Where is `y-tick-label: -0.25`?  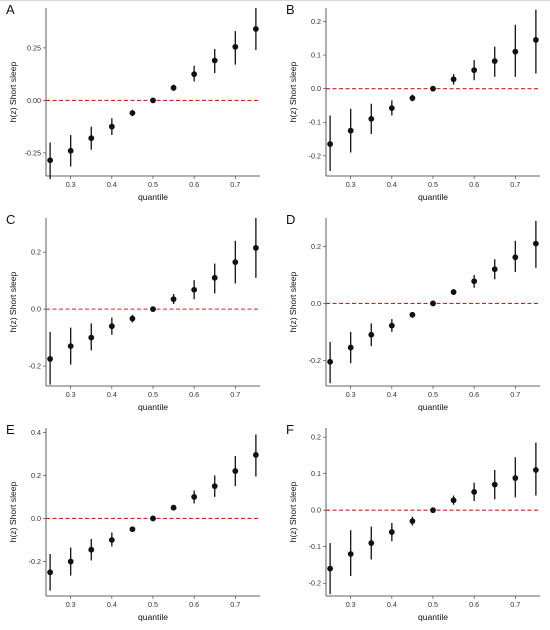
y-tick-label: -0.25 is located at coordinates (33, 152).